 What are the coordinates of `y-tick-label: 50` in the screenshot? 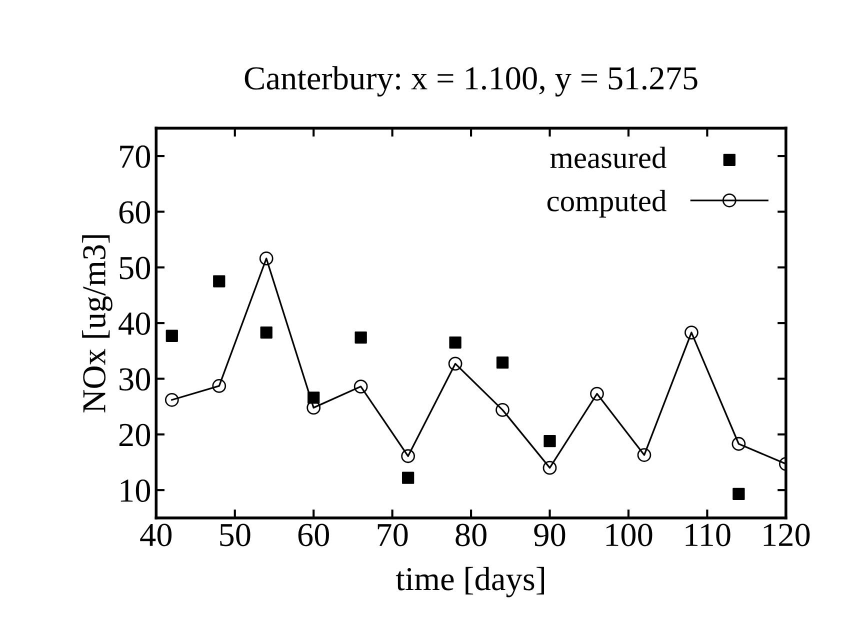 It's located at (135, 268).